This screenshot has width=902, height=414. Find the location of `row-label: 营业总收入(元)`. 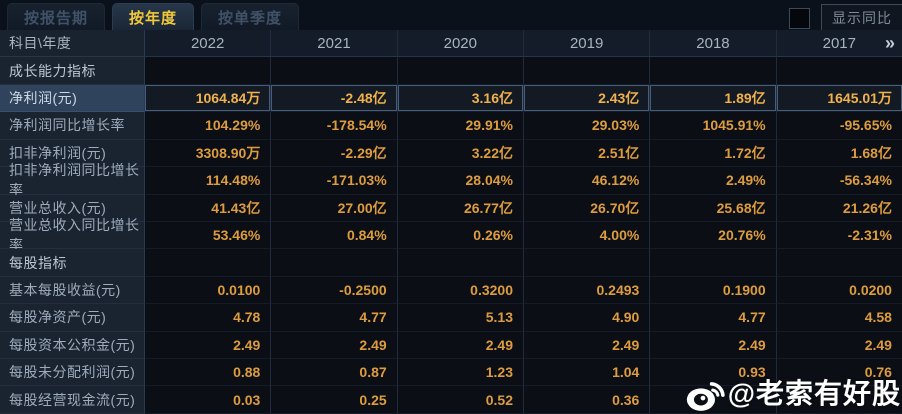

row-label: 营业总收入(元) is located at coordinates (72, 208).